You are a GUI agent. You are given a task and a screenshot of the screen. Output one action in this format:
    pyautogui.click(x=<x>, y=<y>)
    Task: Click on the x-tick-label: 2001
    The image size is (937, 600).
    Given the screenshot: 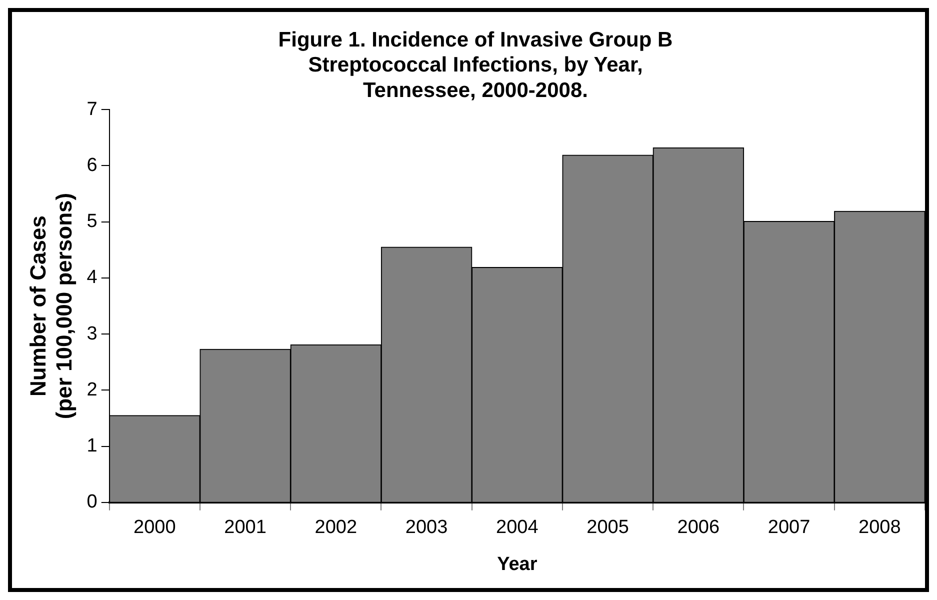 What is the action you would take?
    pyautogui.click(x=245, y=527)
    